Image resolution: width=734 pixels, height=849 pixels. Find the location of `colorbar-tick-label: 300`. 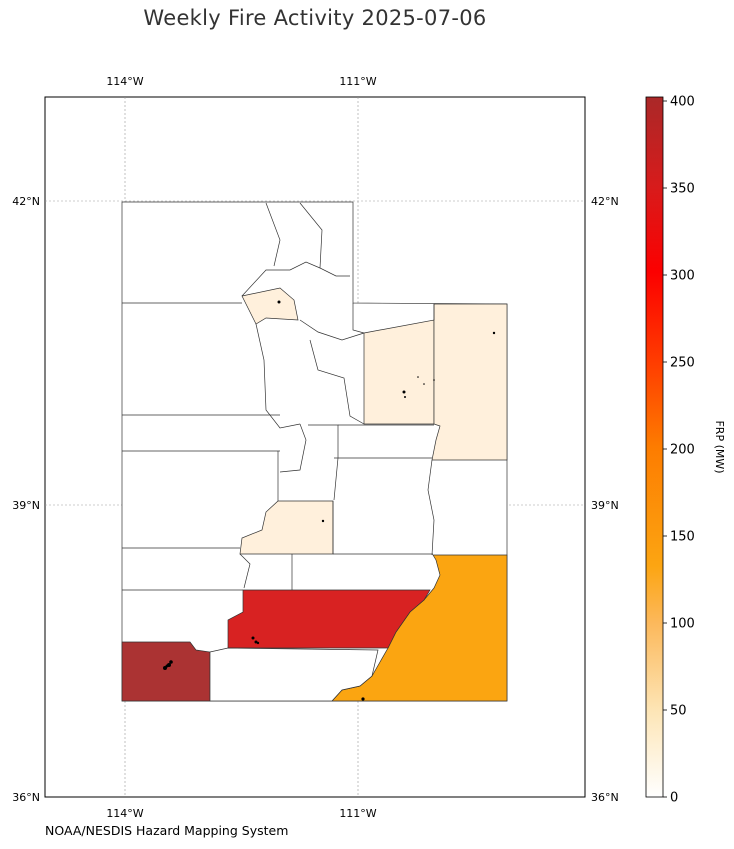

colorbar-tick-label: 300 is located at coordinates (682, 276).